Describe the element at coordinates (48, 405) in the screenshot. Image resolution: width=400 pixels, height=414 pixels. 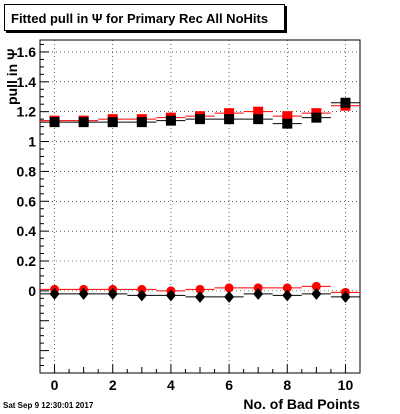
I see `timestamp: Sat Sep 9 12:30:01 2017` at that location.